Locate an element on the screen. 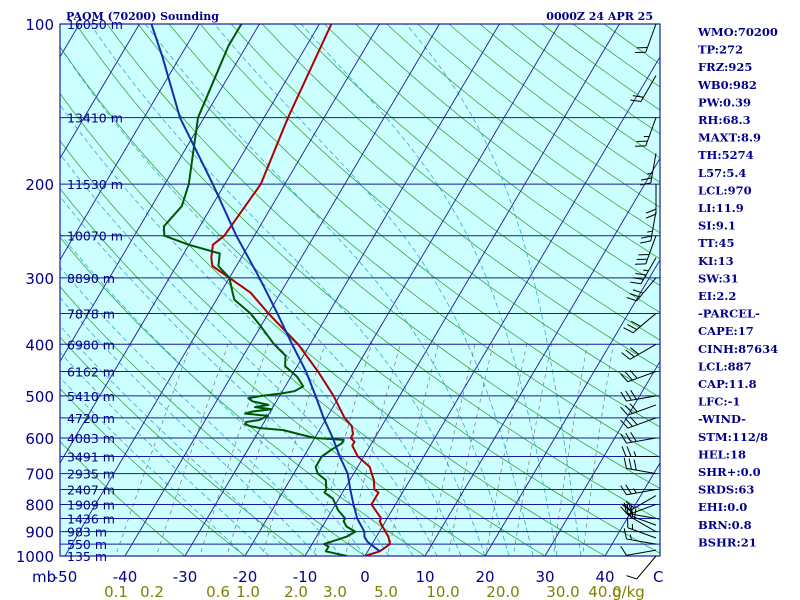  height-label: 13410 m is located at coordinates (95, 118).